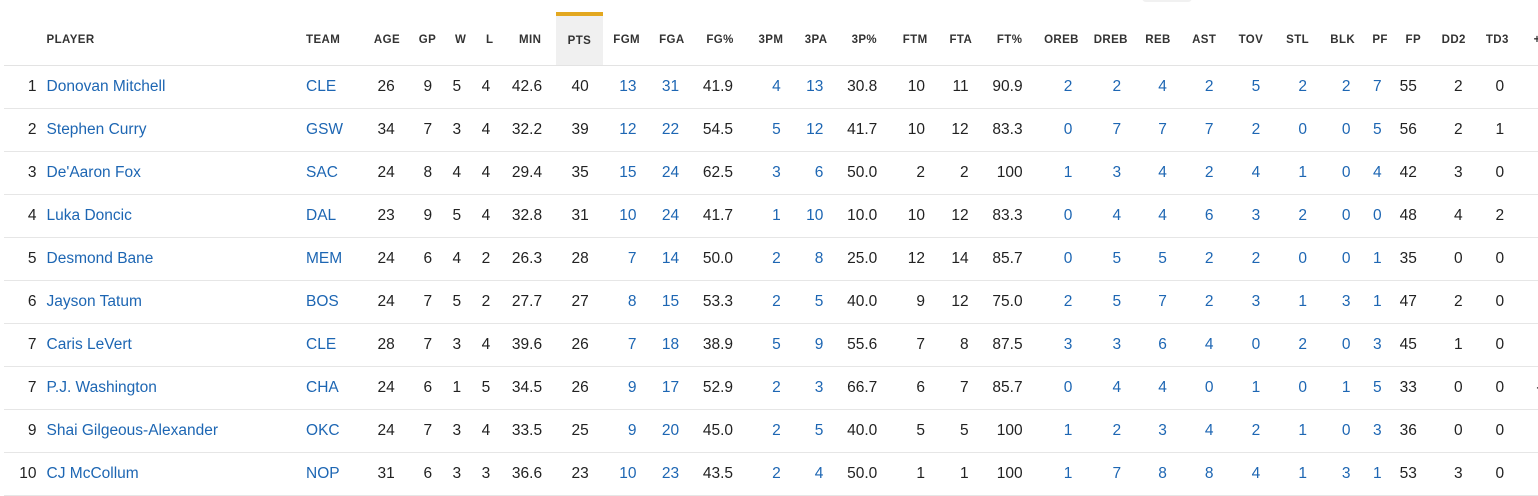 The image size is (1538, 496). What do you see at coordinates (1162, 344) in the screenshot?
I see `stat-link-reb: 6` at bounding box center [1162, 344].